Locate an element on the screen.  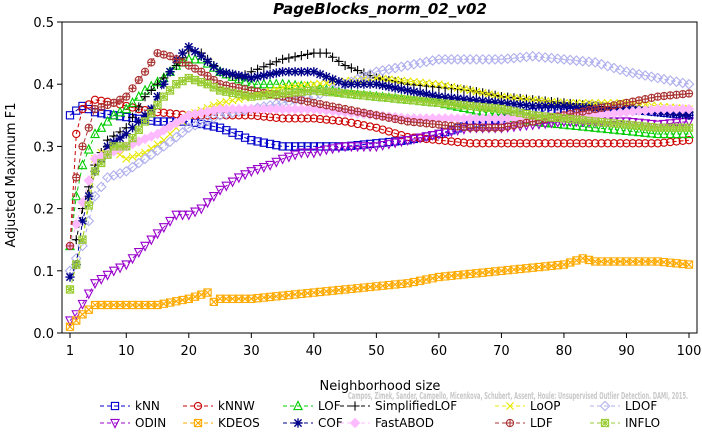
legend-label-ldf: LDF is located at coordinates (541, 423).